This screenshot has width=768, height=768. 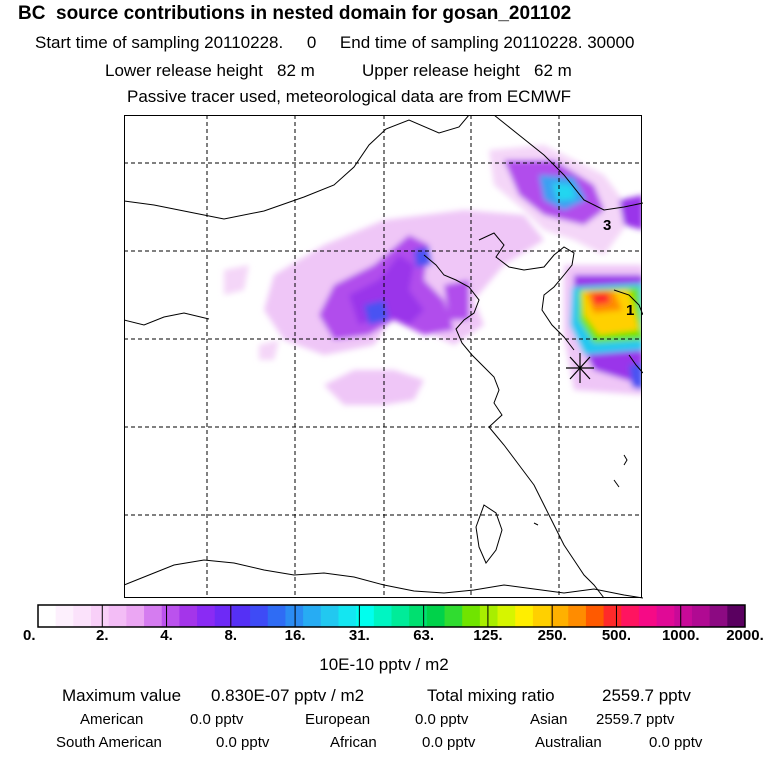 What do you see at coordinates (580, 368) in the screenshot?
I see `star-marker` at bounding box center [580, 368].